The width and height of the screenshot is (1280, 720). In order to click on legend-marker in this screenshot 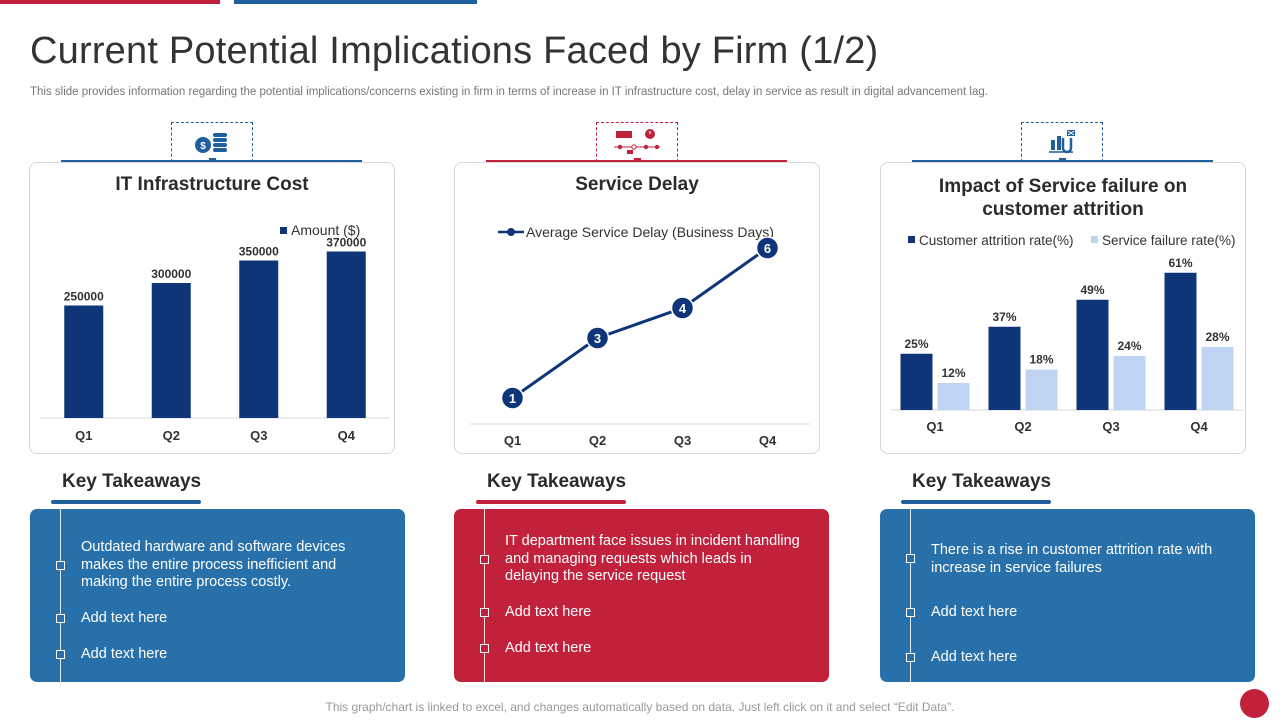, I will do `click(511, 232)`.